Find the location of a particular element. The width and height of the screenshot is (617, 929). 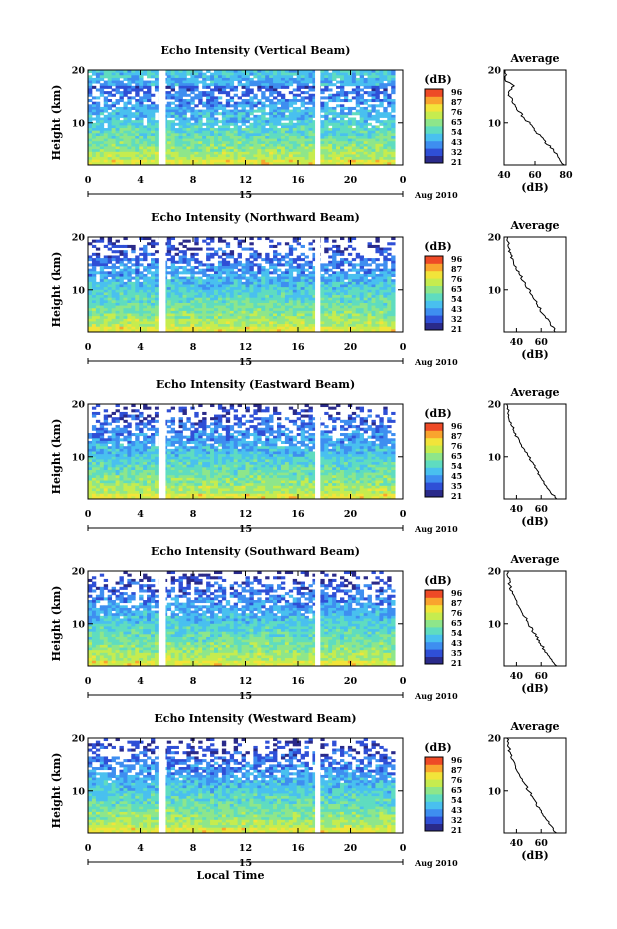

colorbar-unit-label: (dB) is located at coordinates (437, 79).